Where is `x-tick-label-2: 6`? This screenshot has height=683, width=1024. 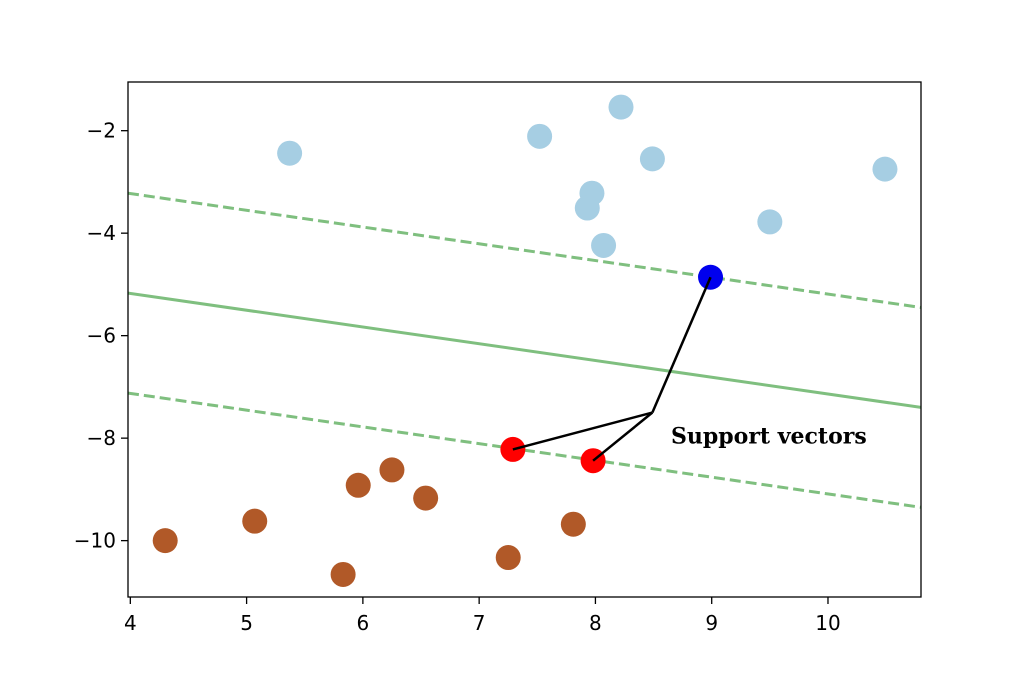 x-tick-label-2: 6 is located at coordinates (363, 623).